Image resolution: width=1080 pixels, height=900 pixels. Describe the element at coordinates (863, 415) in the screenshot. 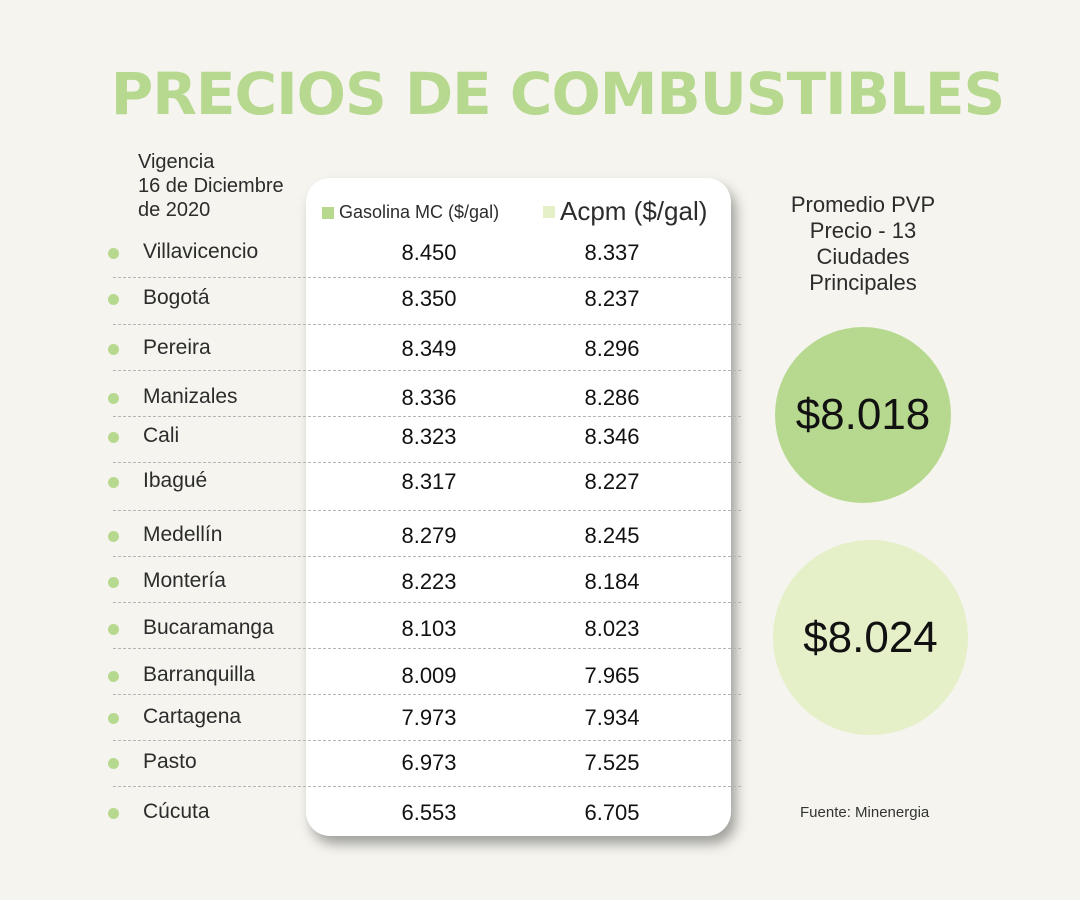

I see `average-gasolina-circle: $8.018` at that location.